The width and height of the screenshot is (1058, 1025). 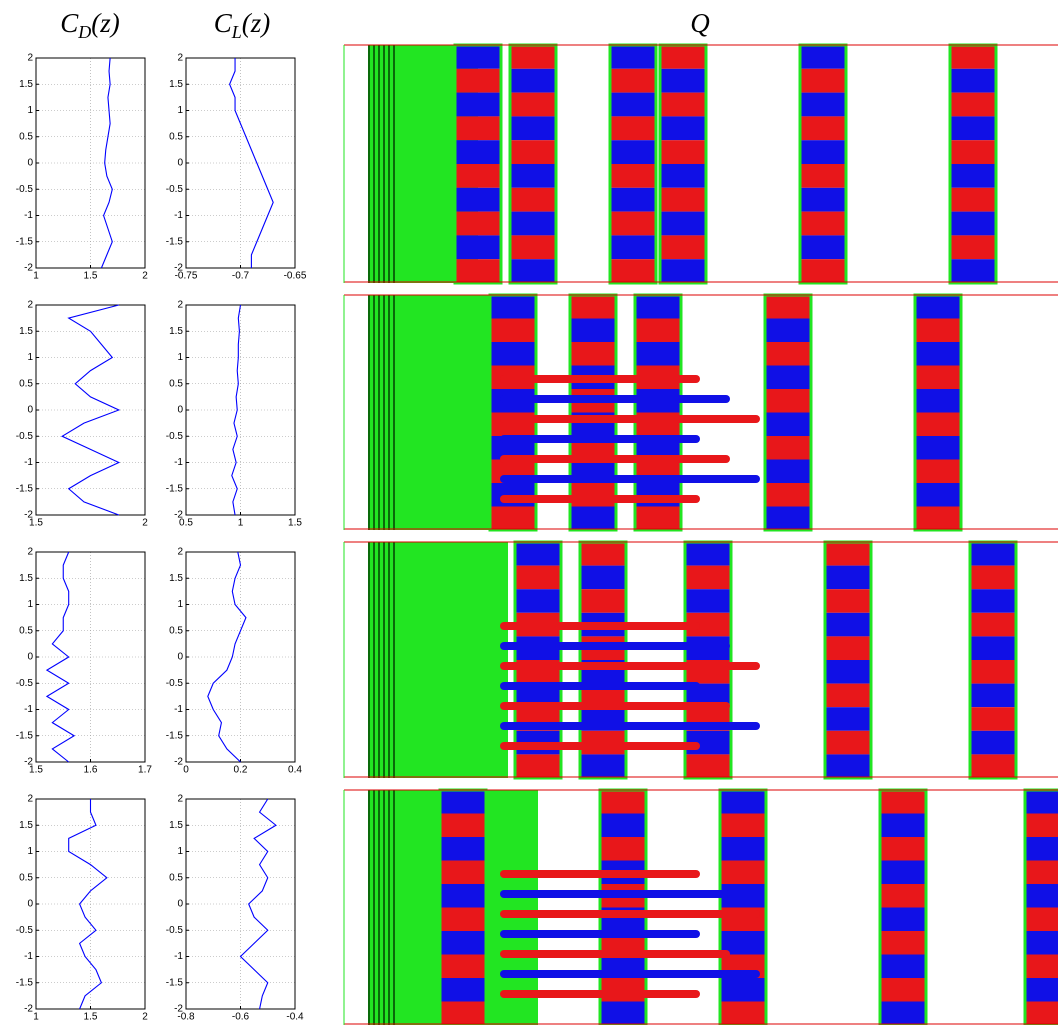 What do you see at coordinates (186, 523) in the screenshot?
I see `x-tick-label: 0.5` at bounding box center [186, 523].